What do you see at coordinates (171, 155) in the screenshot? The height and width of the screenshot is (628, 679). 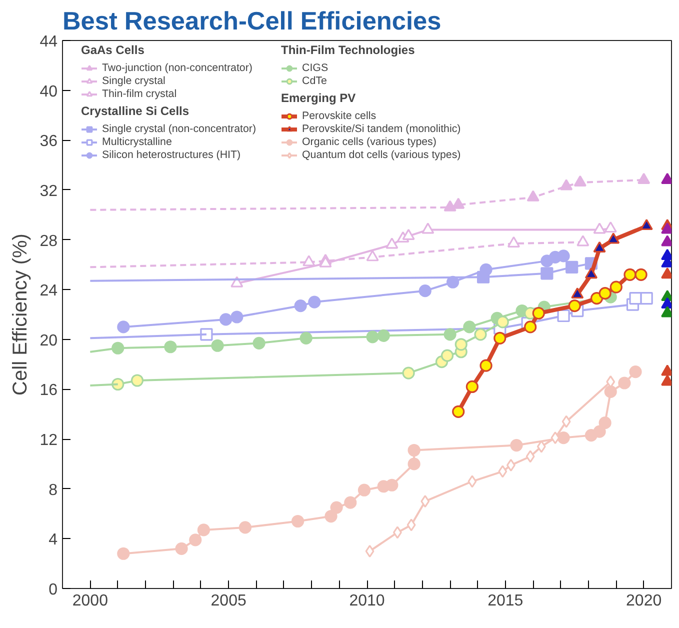 I see `legend-label: Silicon heterostructures (HIT)` at bounding box center [171, 155].